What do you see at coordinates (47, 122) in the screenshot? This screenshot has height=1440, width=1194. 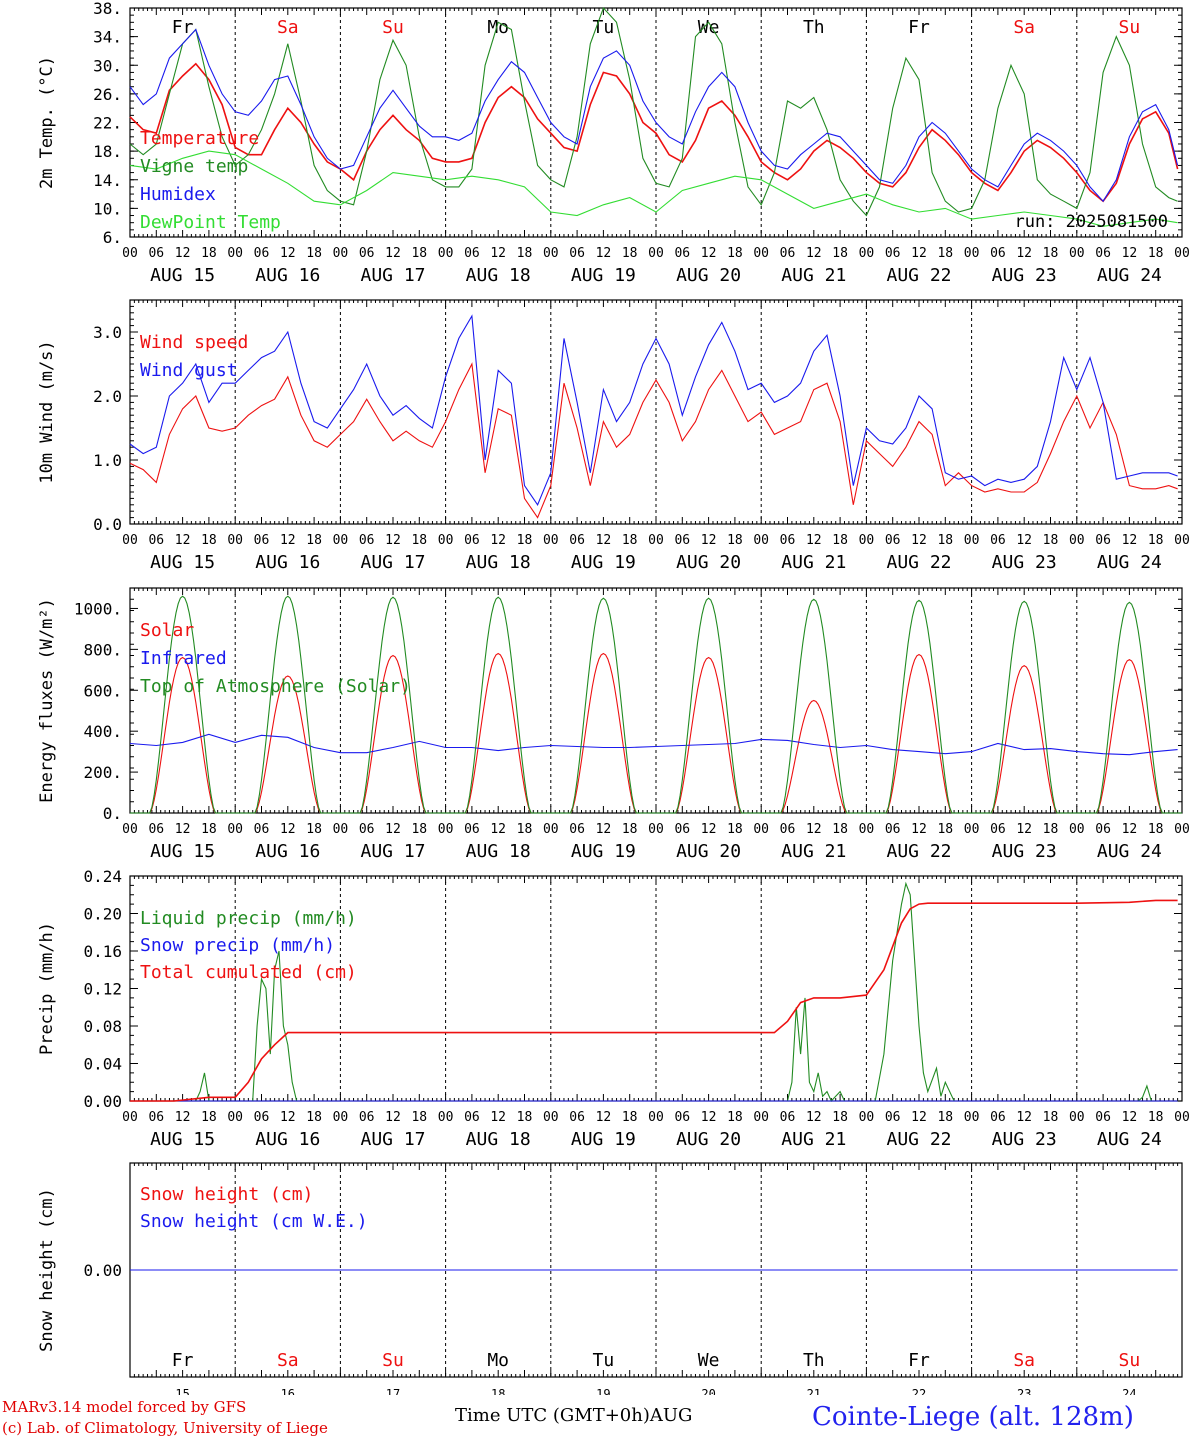 I see `y-axis-label: 2m Temp. (°C)` at bounding box center [47, 122].